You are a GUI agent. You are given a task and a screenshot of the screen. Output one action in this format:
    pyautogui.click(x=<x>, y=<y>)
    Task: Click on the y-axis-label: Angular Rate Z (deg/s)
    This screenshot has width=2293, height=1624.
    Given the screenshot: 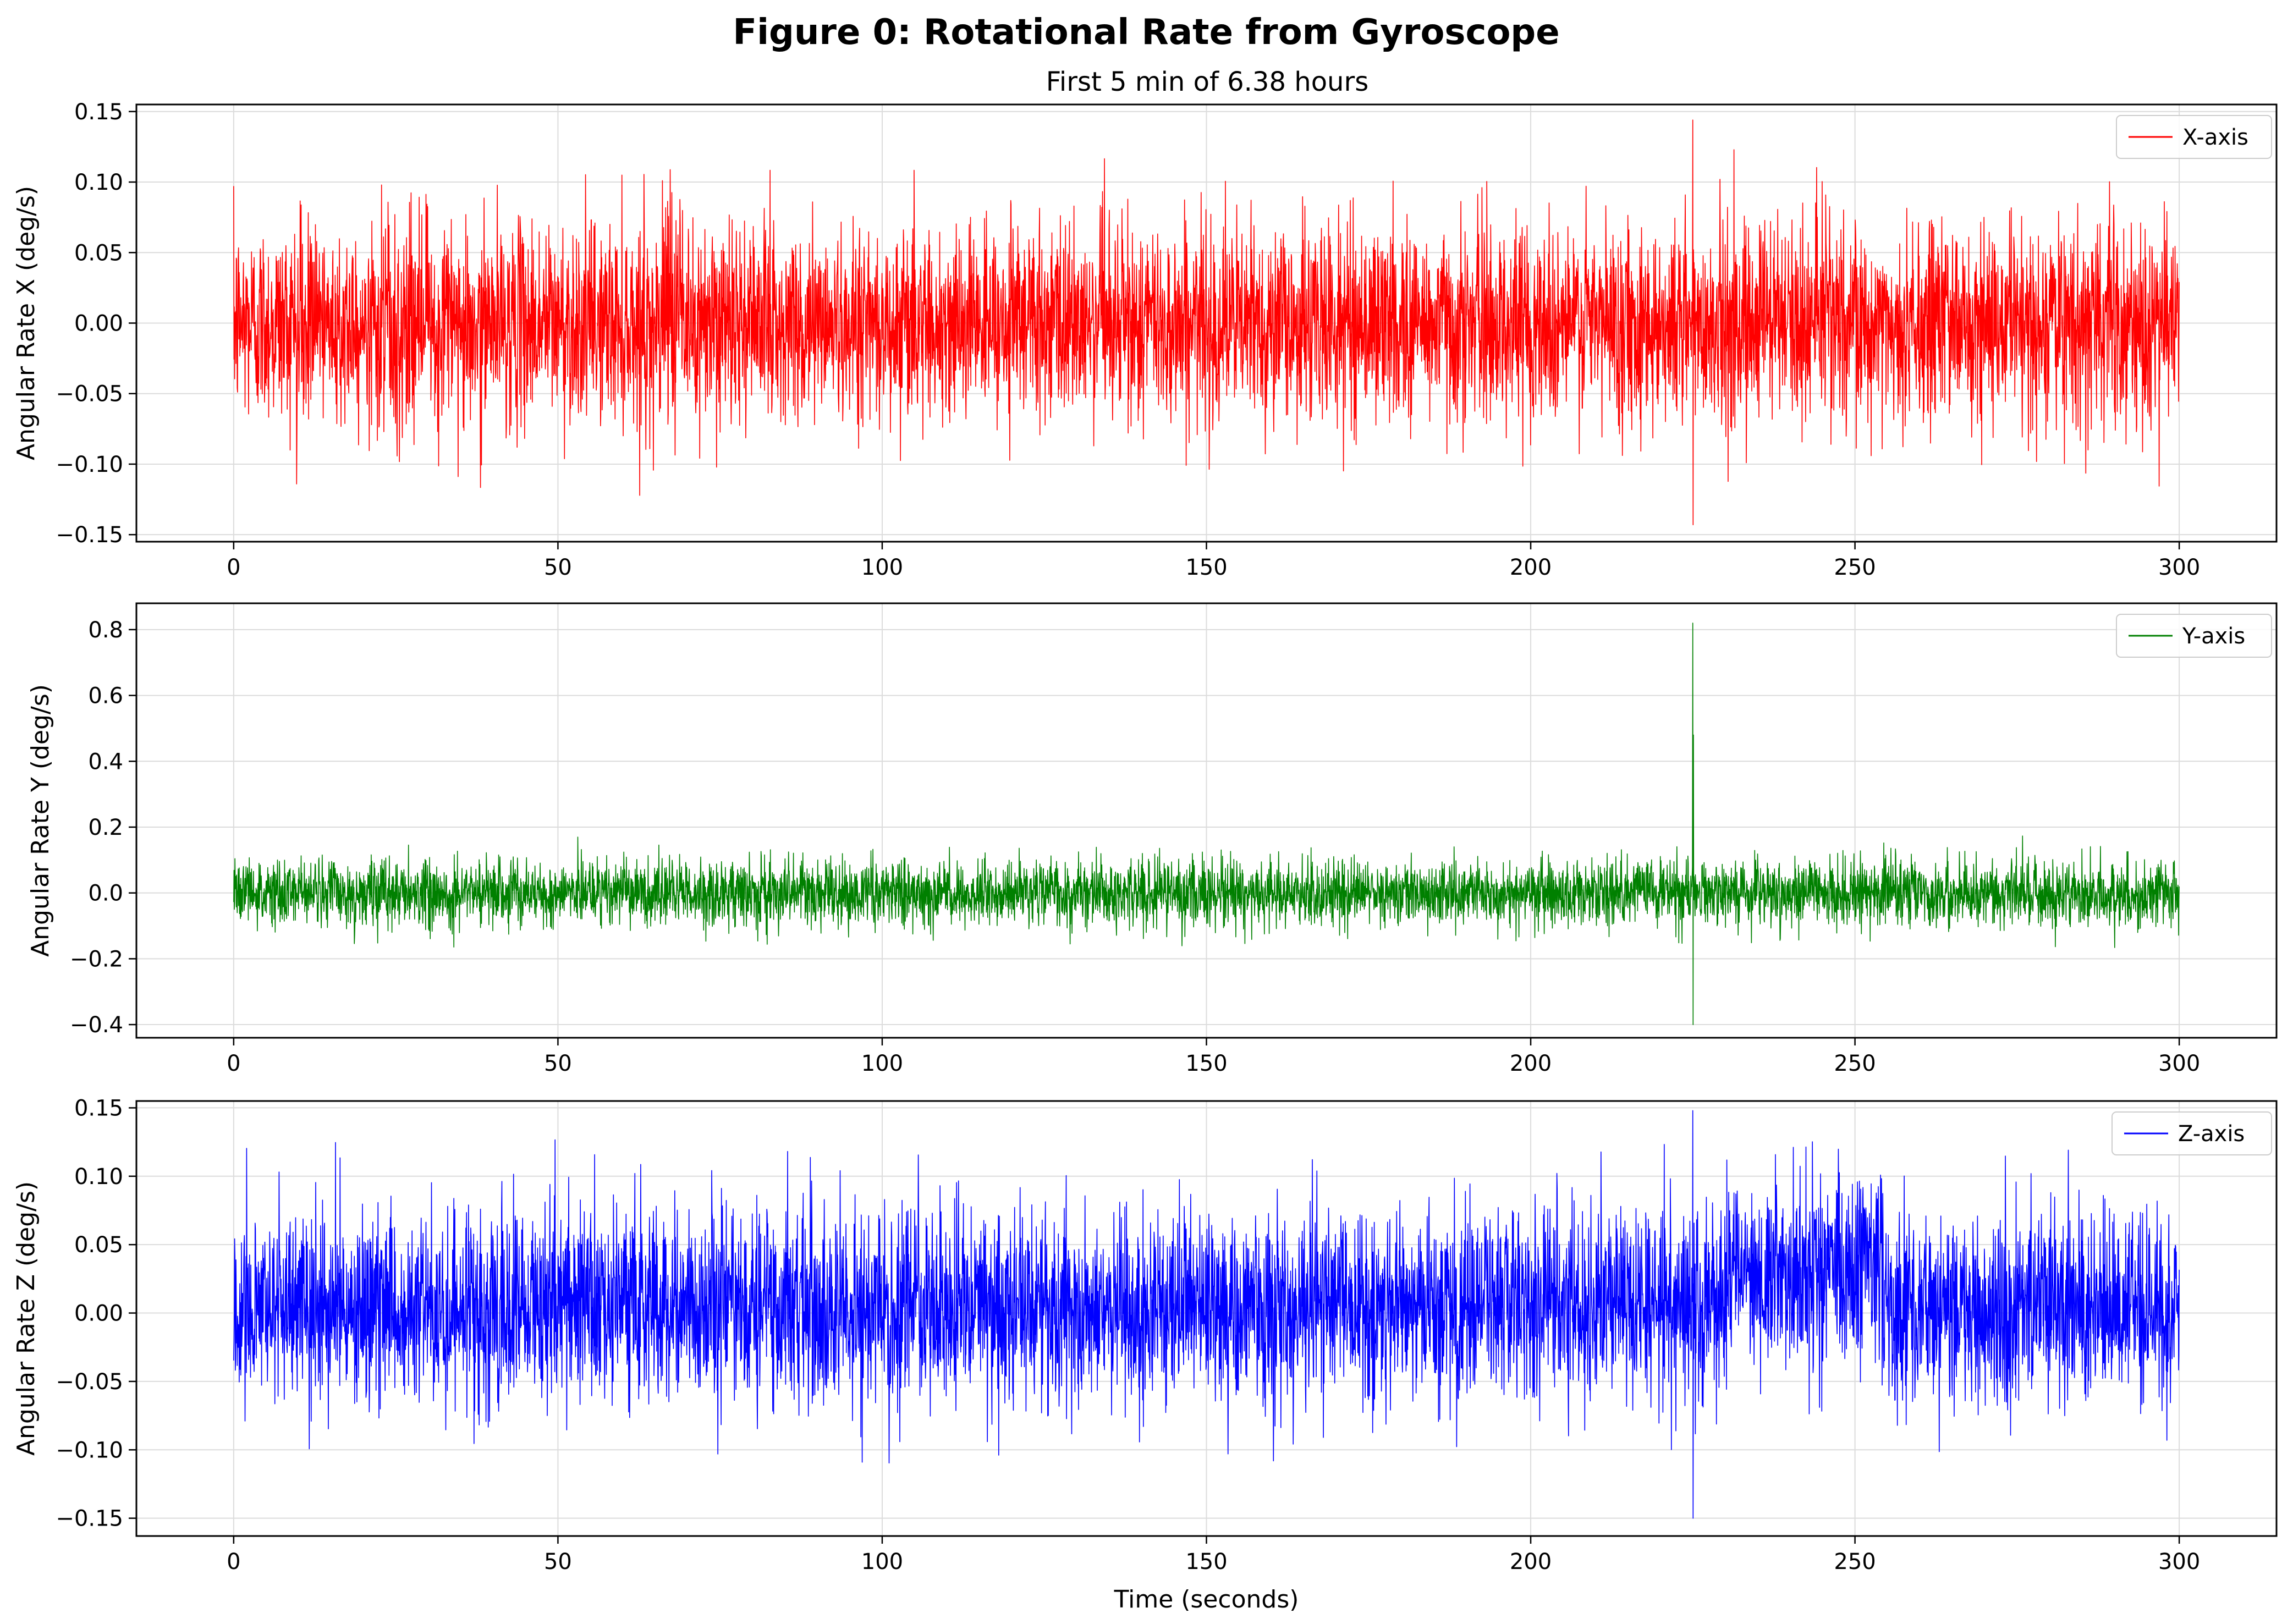 What is the action you would take?
    pyautogui.click(x=26, y=1318)
    